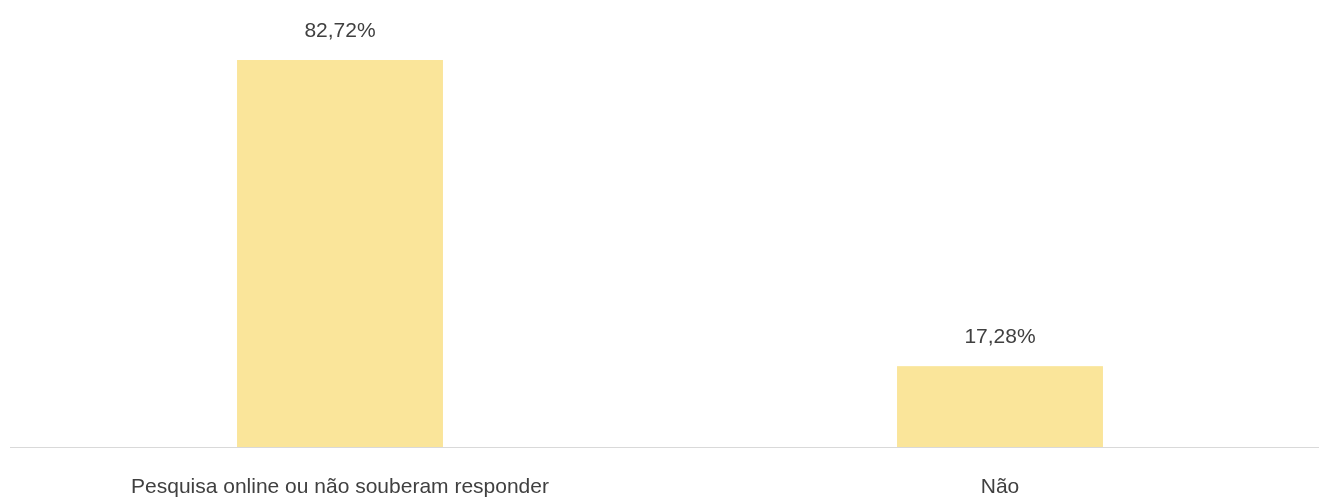  Describe the element at coordinates (1000, 336) in the screenshot. I see `data-label: 17,28%` at that location.